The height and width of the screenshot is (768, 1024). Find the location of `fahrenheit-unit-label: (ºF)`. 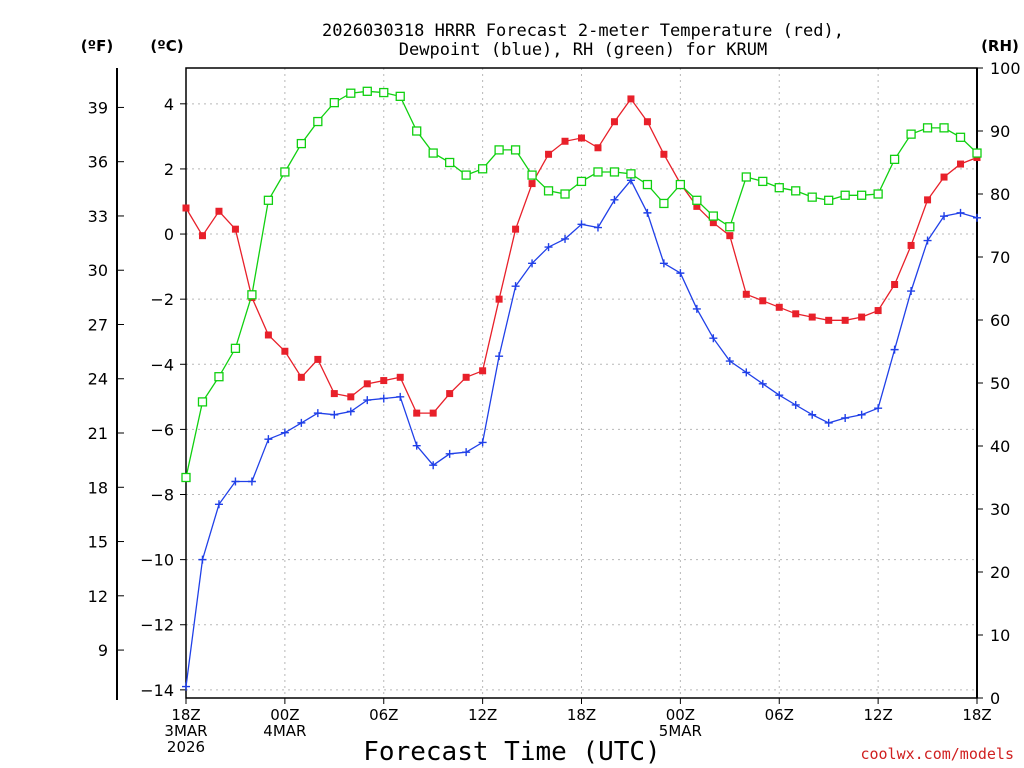

fahrenheit-unit-label: (ºF) is located at coordinates (97, 46).